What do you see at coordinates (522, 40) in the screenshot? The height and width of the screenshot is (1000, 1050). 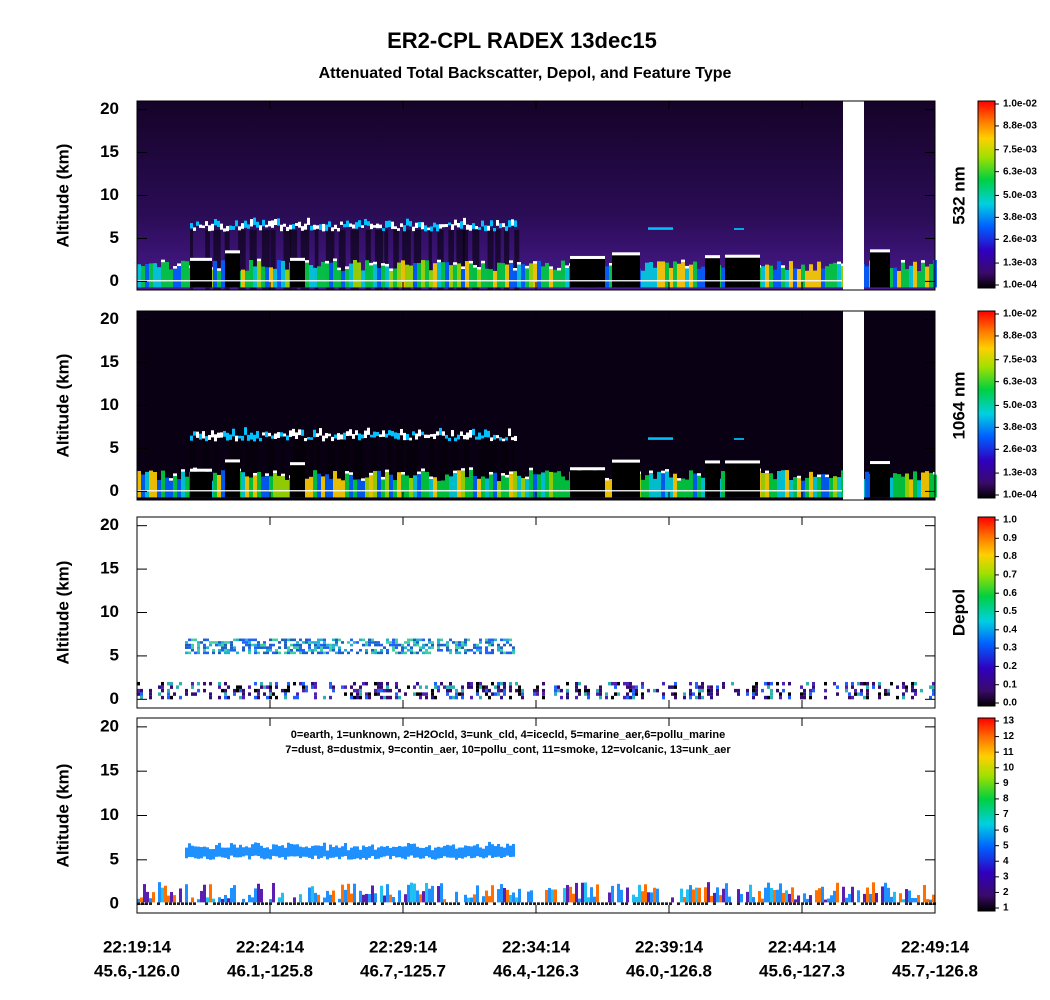 I see `title: ER2-CPL RADEX 13dec15` at bounding box center [522, 40].